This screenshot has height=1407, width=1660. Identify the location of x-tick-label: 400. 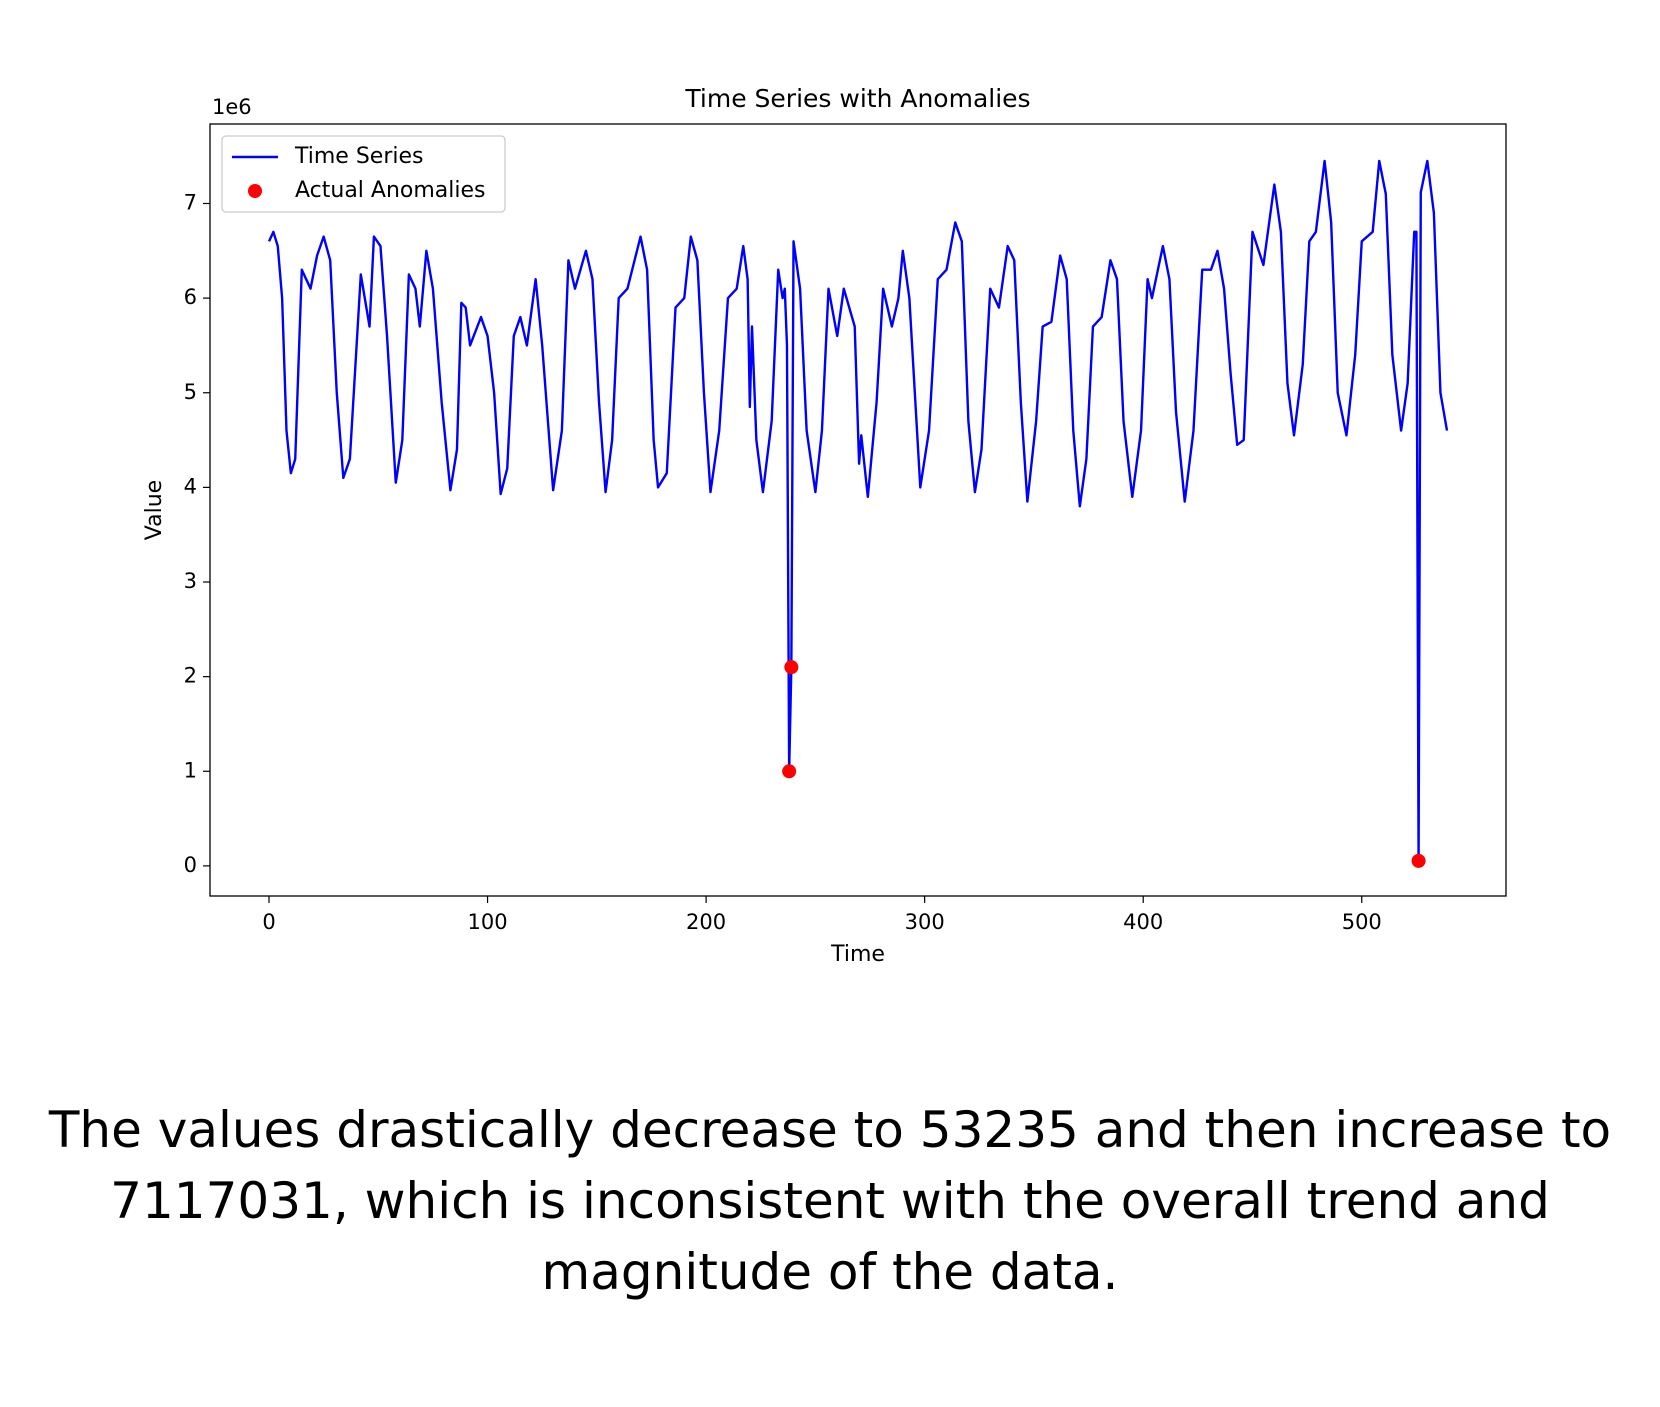
(1143, 922).